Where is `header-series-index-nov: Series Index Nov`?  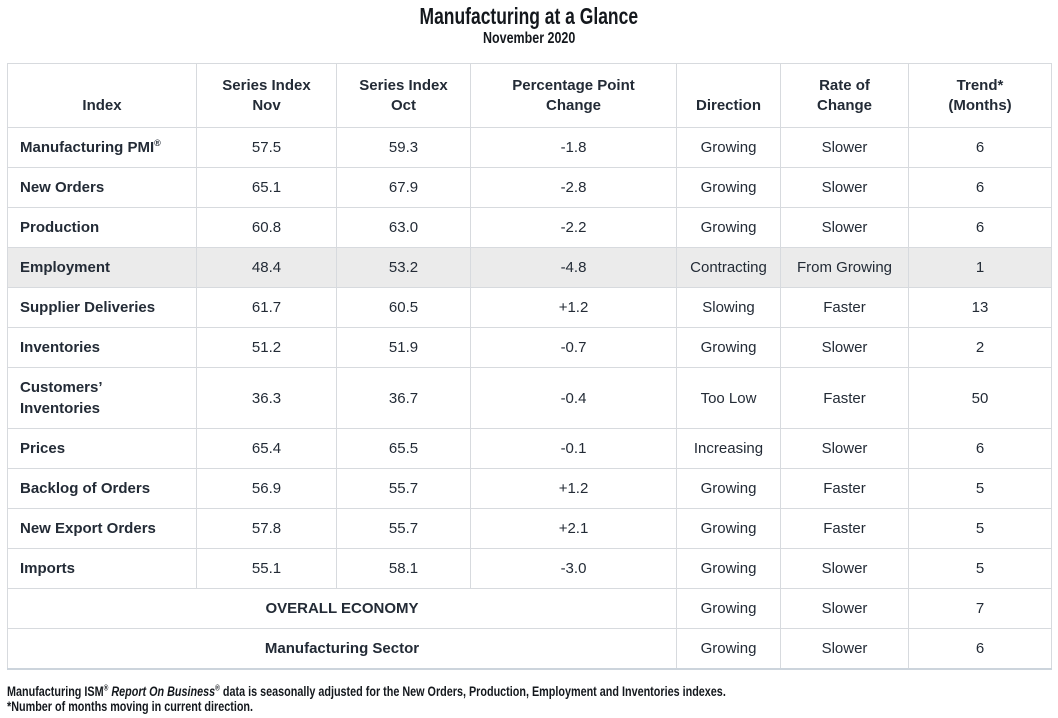 header-series-index-nov: Series Index Nov is located at coordinates (266, 95).